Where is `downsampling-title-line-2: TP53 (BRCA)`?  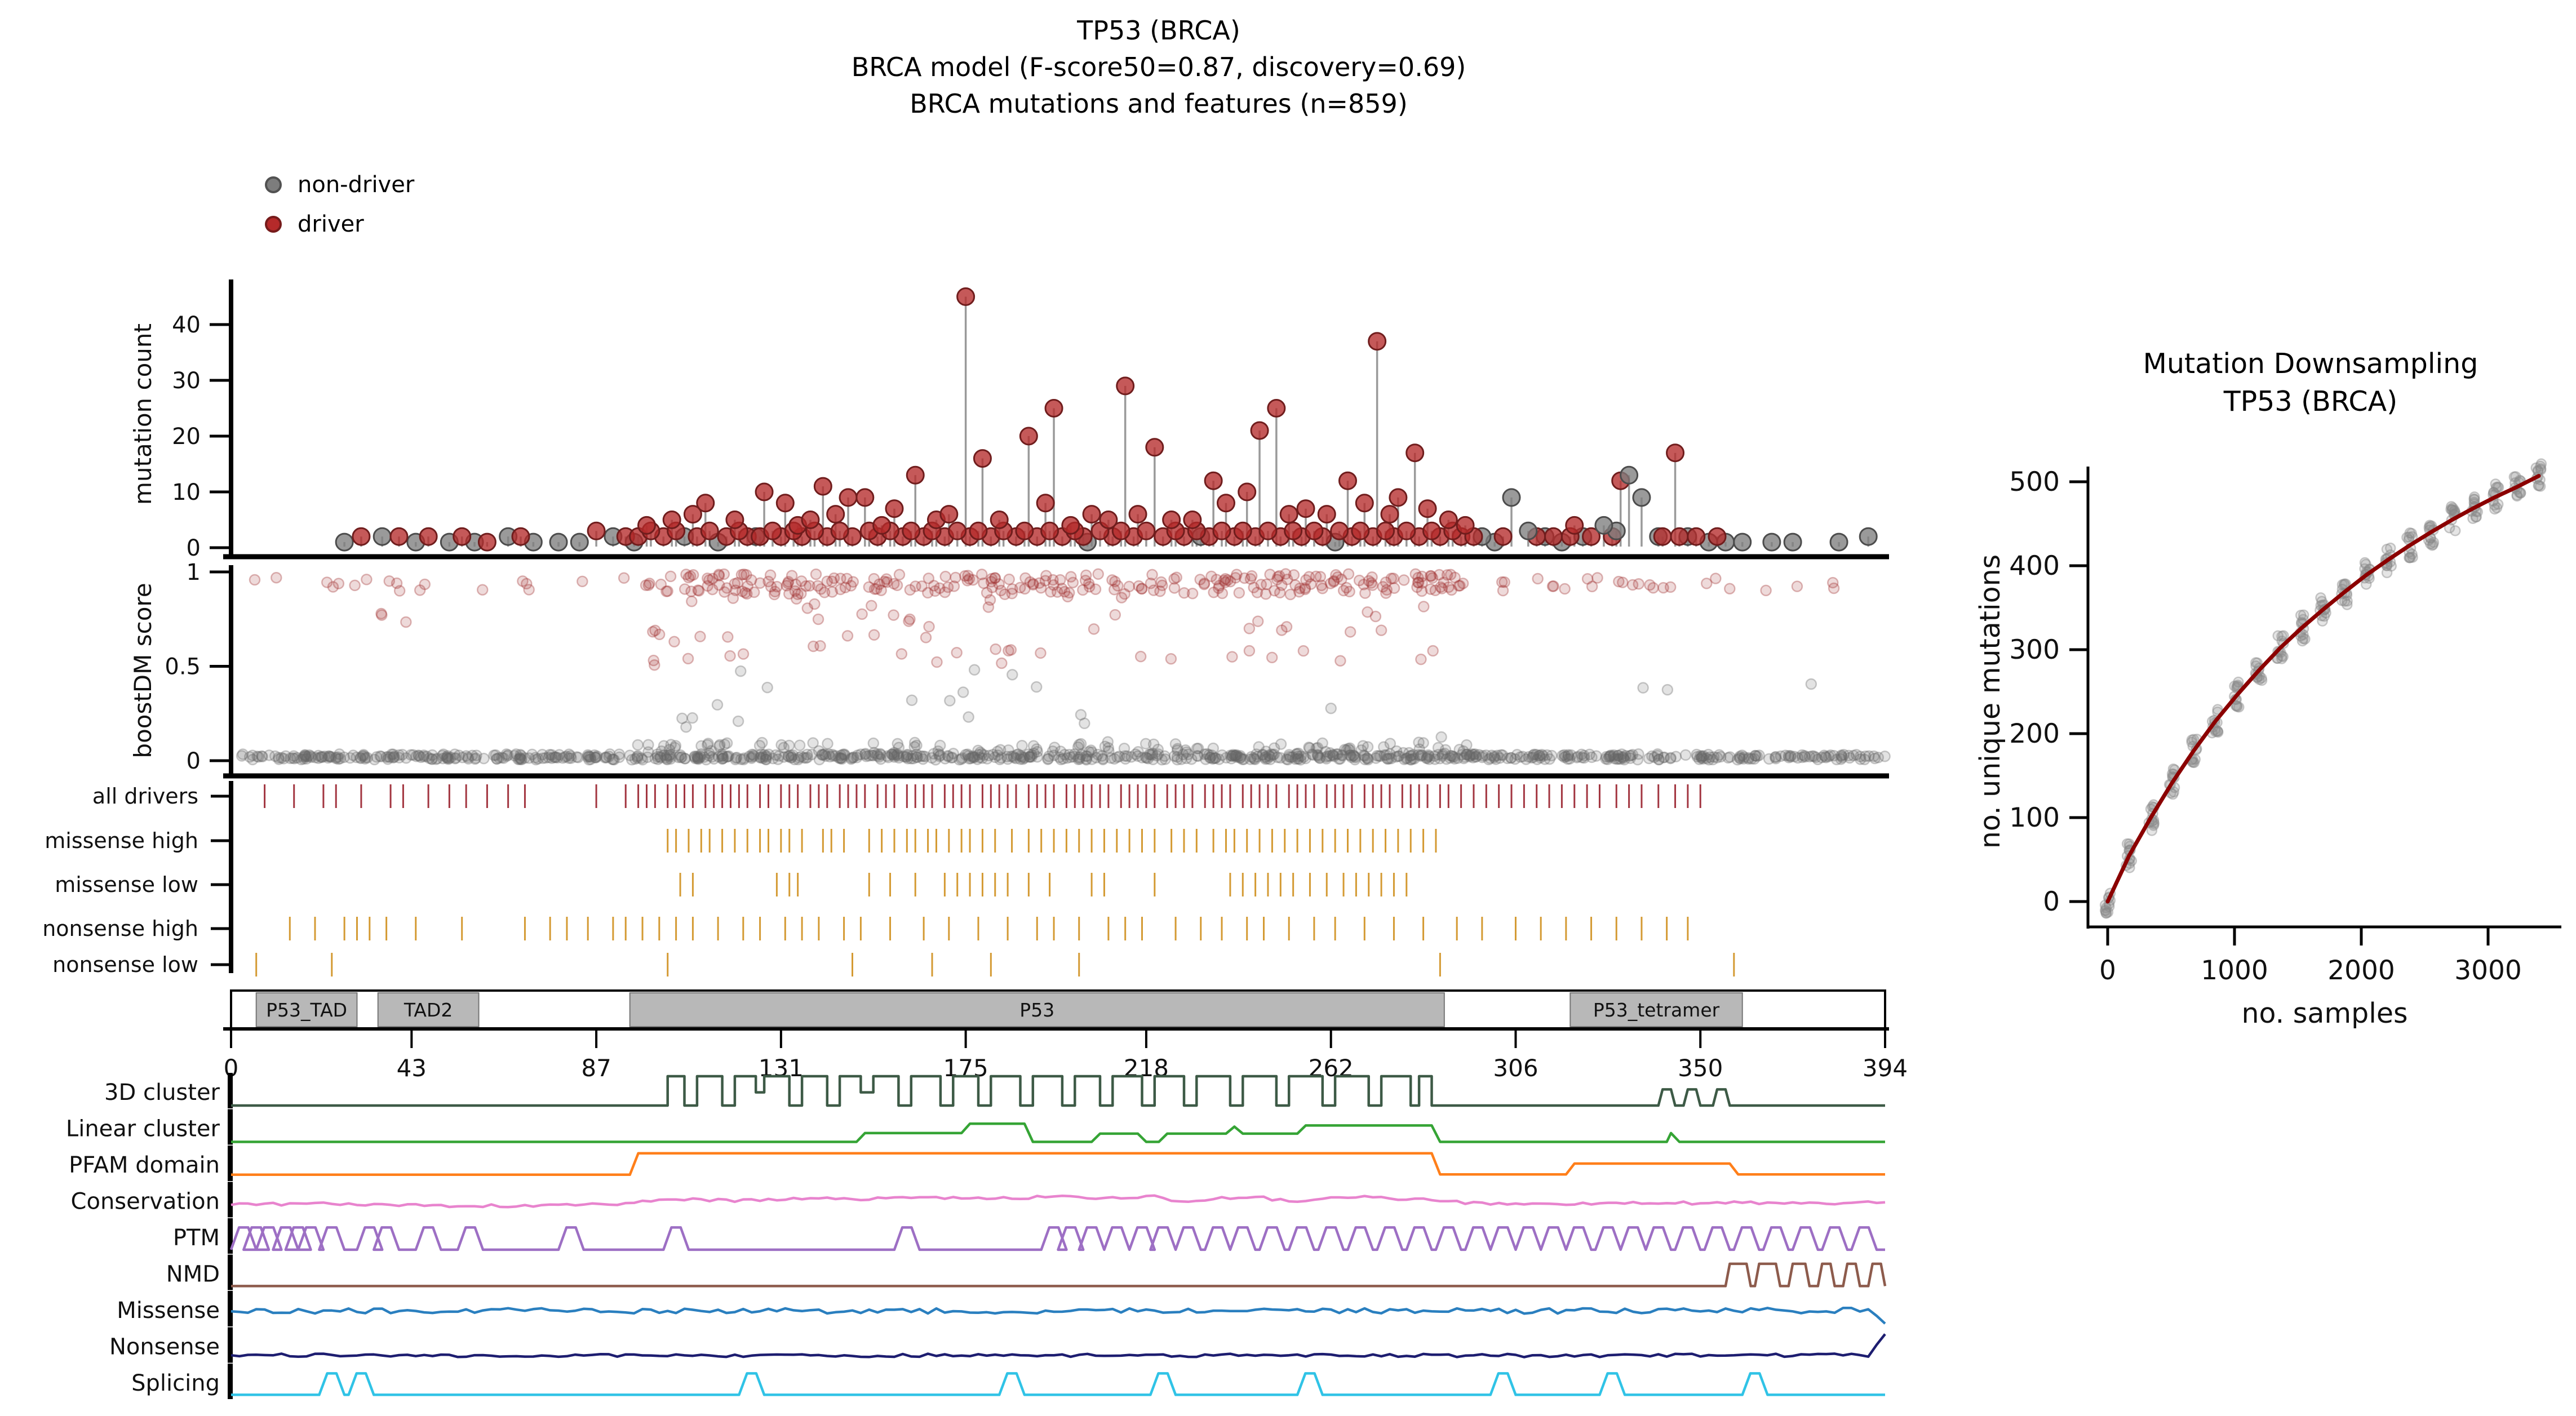 downsampling-title-line-2: TP53 (BRCA) is located at coordinates (2311, 401).